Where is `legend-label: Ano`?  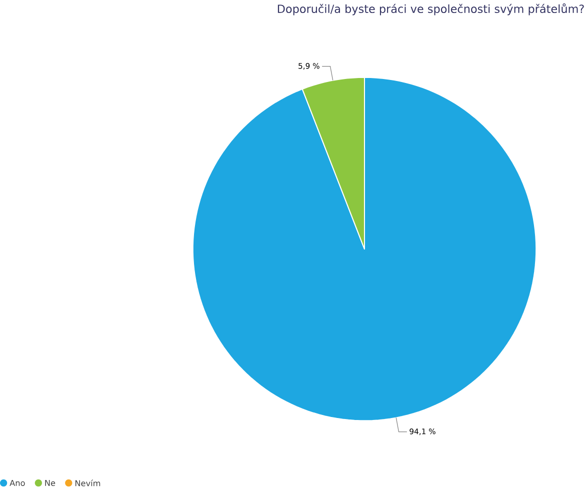
legend-label: Ano is located at coordinates (17, 483).